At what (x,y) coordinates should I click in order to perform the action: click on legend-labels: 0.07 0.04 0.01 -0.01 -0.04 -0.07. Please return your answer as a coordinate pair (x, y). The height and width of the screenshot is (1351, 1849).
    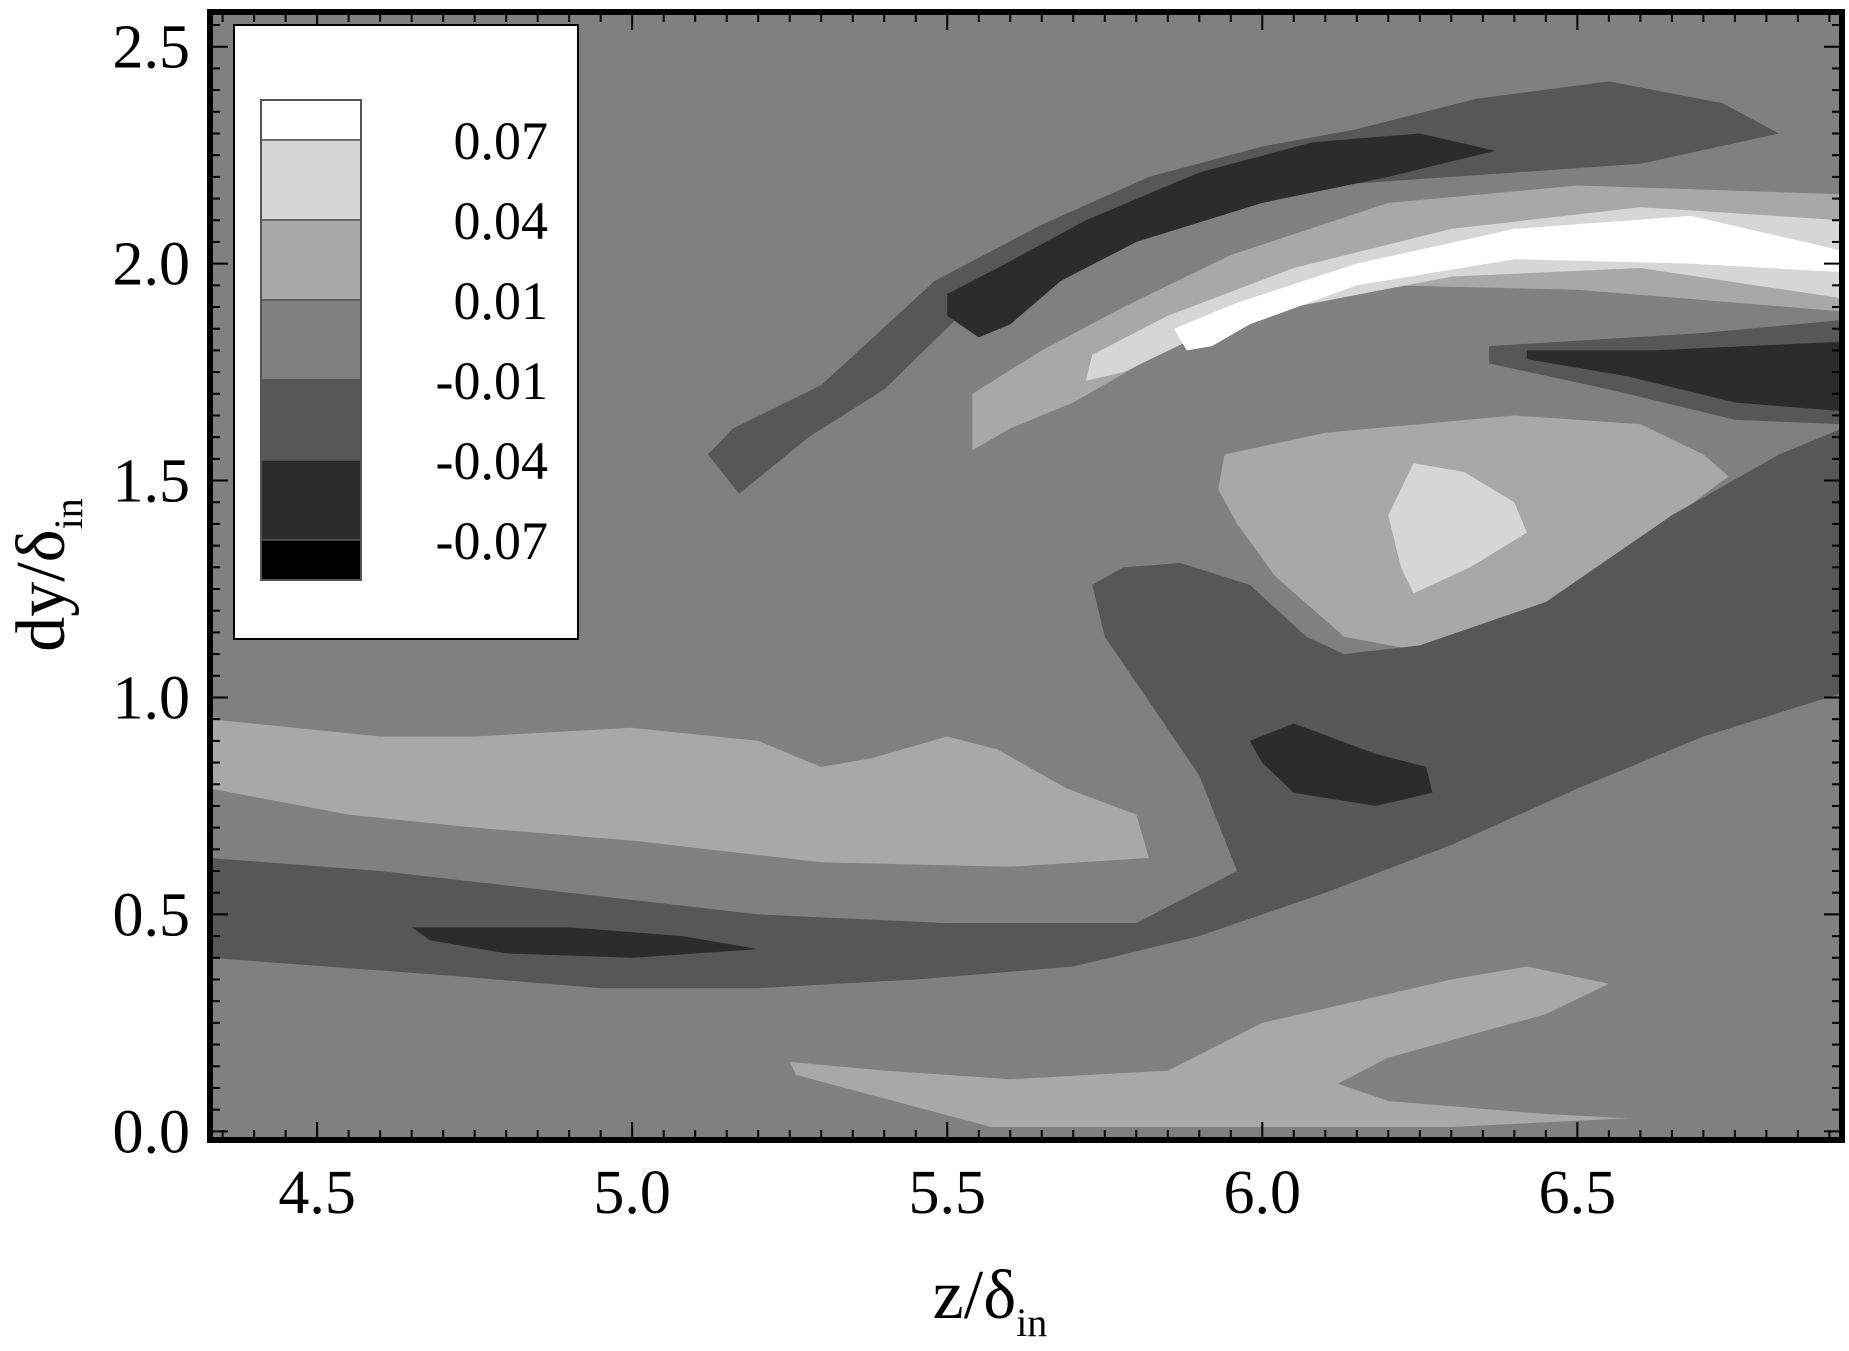
    Looking at the image, I should click on (492, 341).